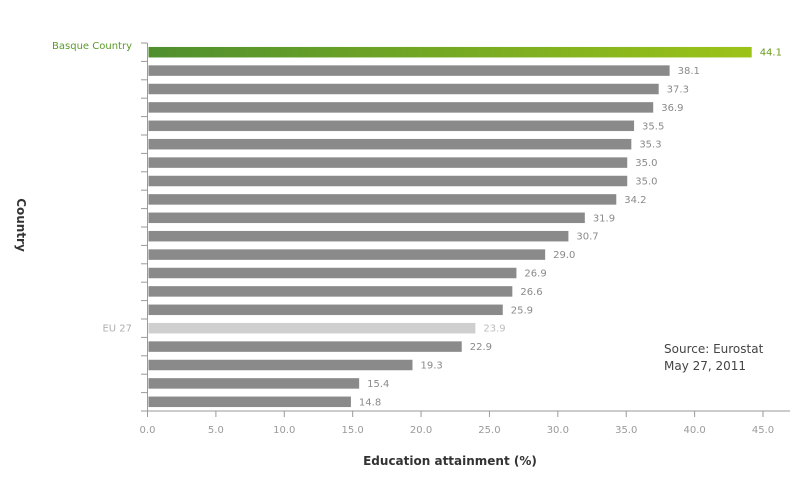 Image resolution: width=798 pixels, height=502 pixels. Describe the element at coordinates (653, 126) in the screenshot. I see `data-label: 35.5` at that location.